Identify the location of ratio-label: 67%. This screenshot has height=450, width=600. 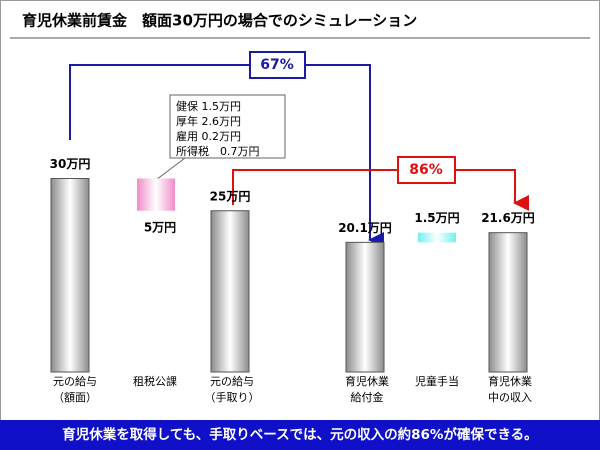
(277, 65).